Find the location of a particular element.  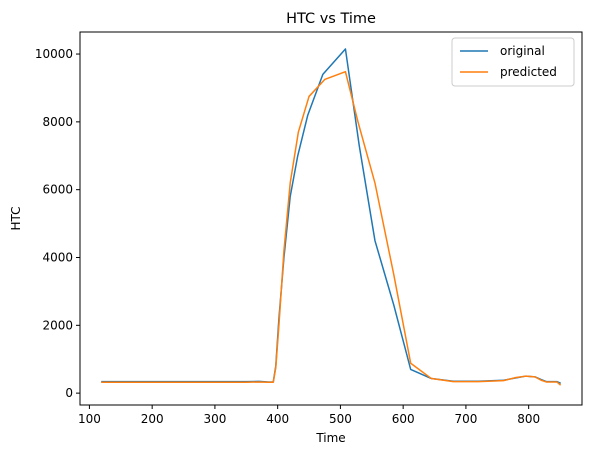

y-tick-label-6000: 6000 is located at coordinates (57, 190).